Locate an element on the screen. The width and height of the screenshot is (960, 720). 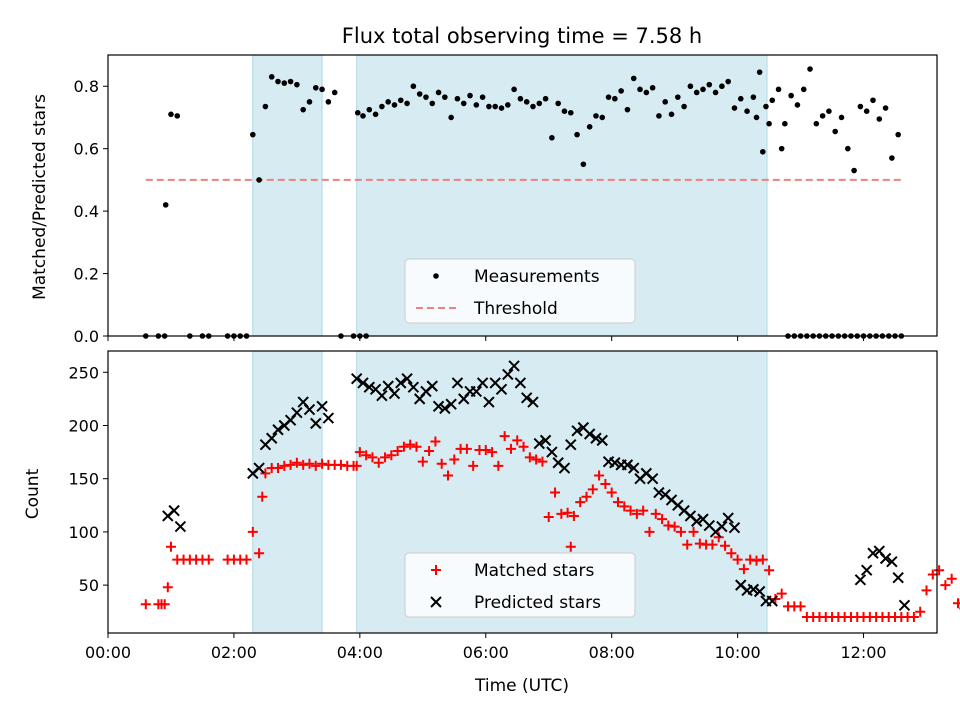
y-tick-label: 0.6 is located at coordinates (86, 149).